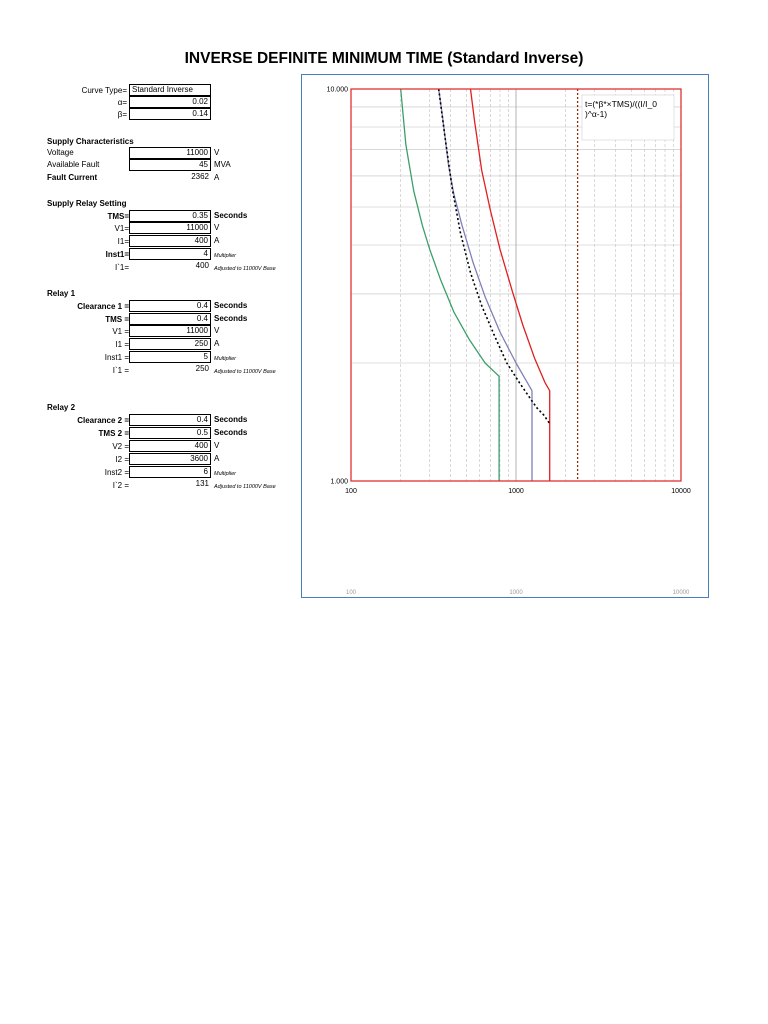 The image size is (768, 1024). Describe the element at coordinates (681, 593) in the screenshot. I see `x-tick-label-secondary: 10000` at that location.